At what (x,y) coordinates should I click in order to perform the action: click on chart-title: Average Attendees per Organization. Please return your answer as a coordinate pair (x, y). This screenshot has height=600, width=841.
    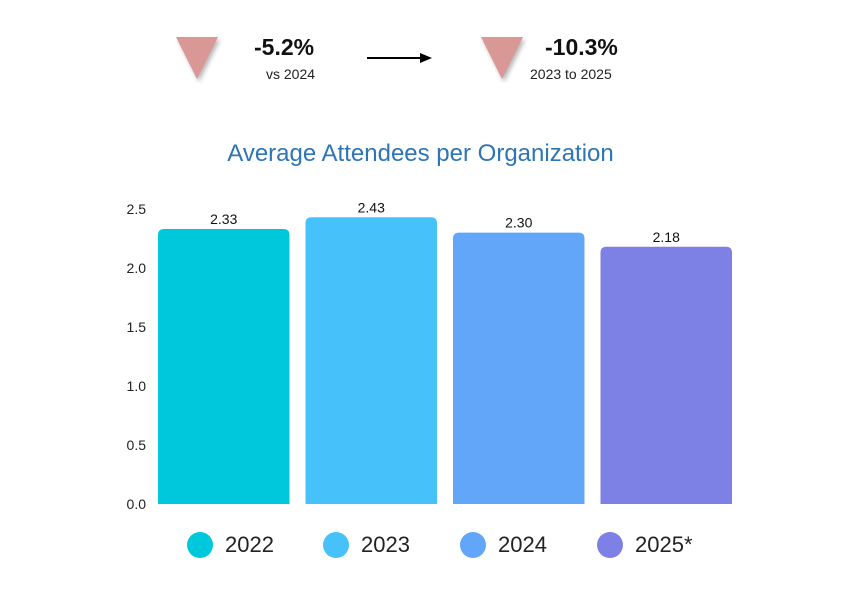
    Looking at the image, I should click on (420, 153).